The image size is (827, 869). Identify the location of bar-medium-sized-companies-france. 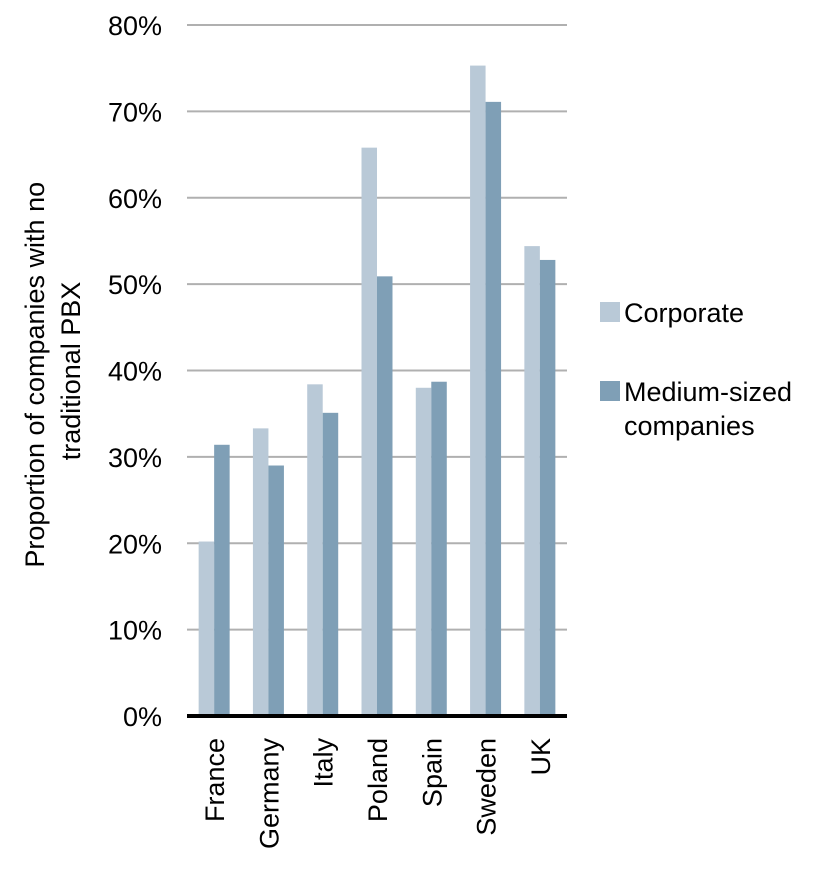
(222, 580).